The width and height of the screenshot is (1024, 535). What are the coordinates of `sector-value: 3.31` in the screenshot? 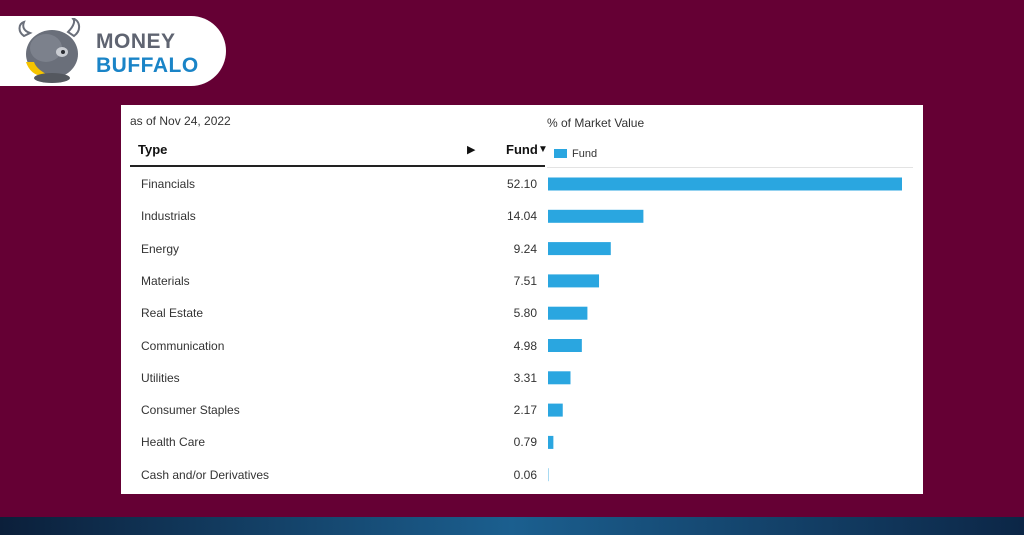 It's located at (525, 377).